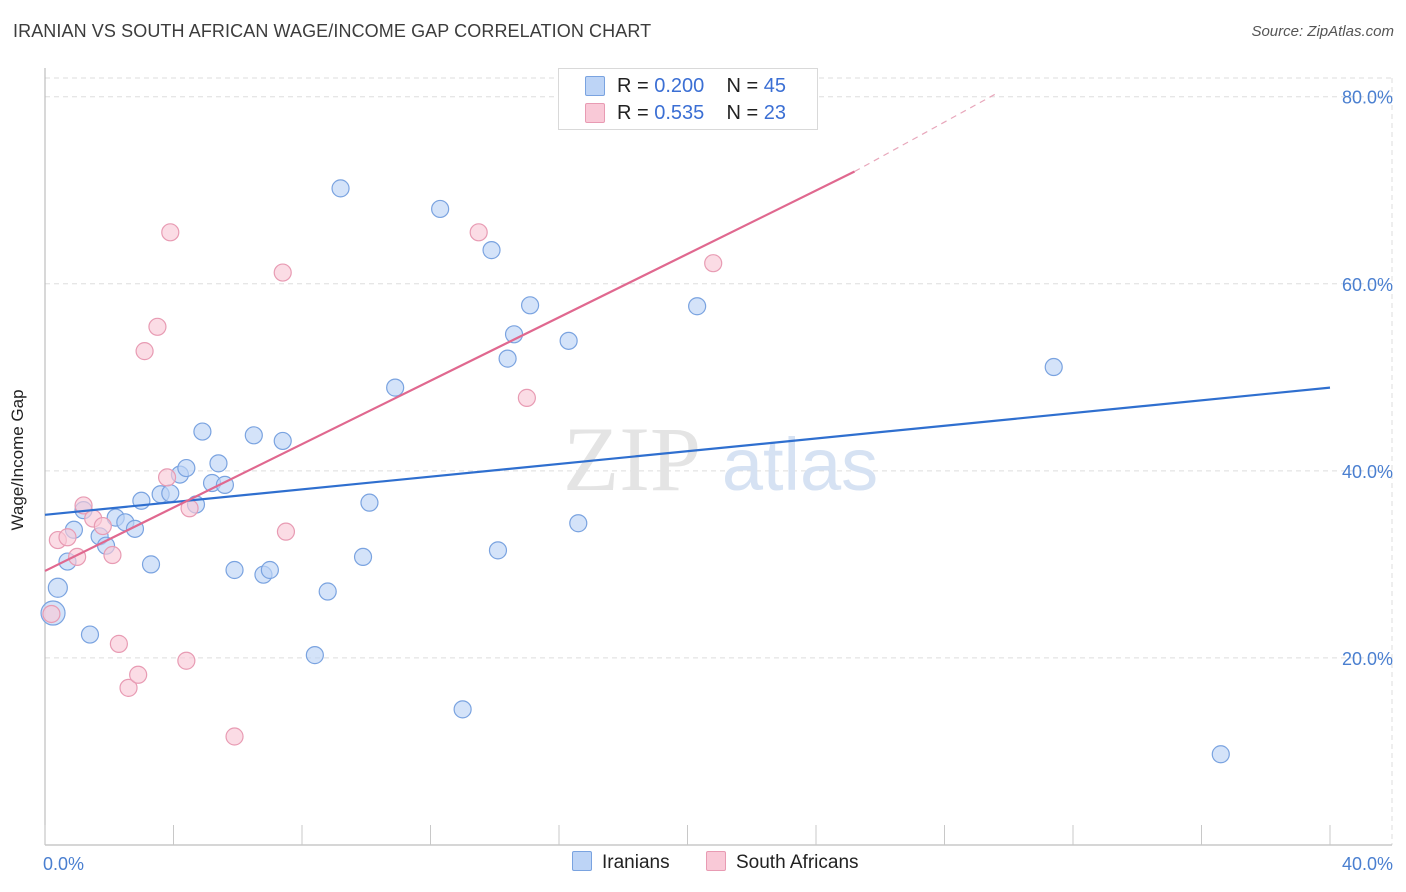  Describe the element at coordinates (636, 113) in the screenshot. I see `south-africans-r-label: R =` at that location.